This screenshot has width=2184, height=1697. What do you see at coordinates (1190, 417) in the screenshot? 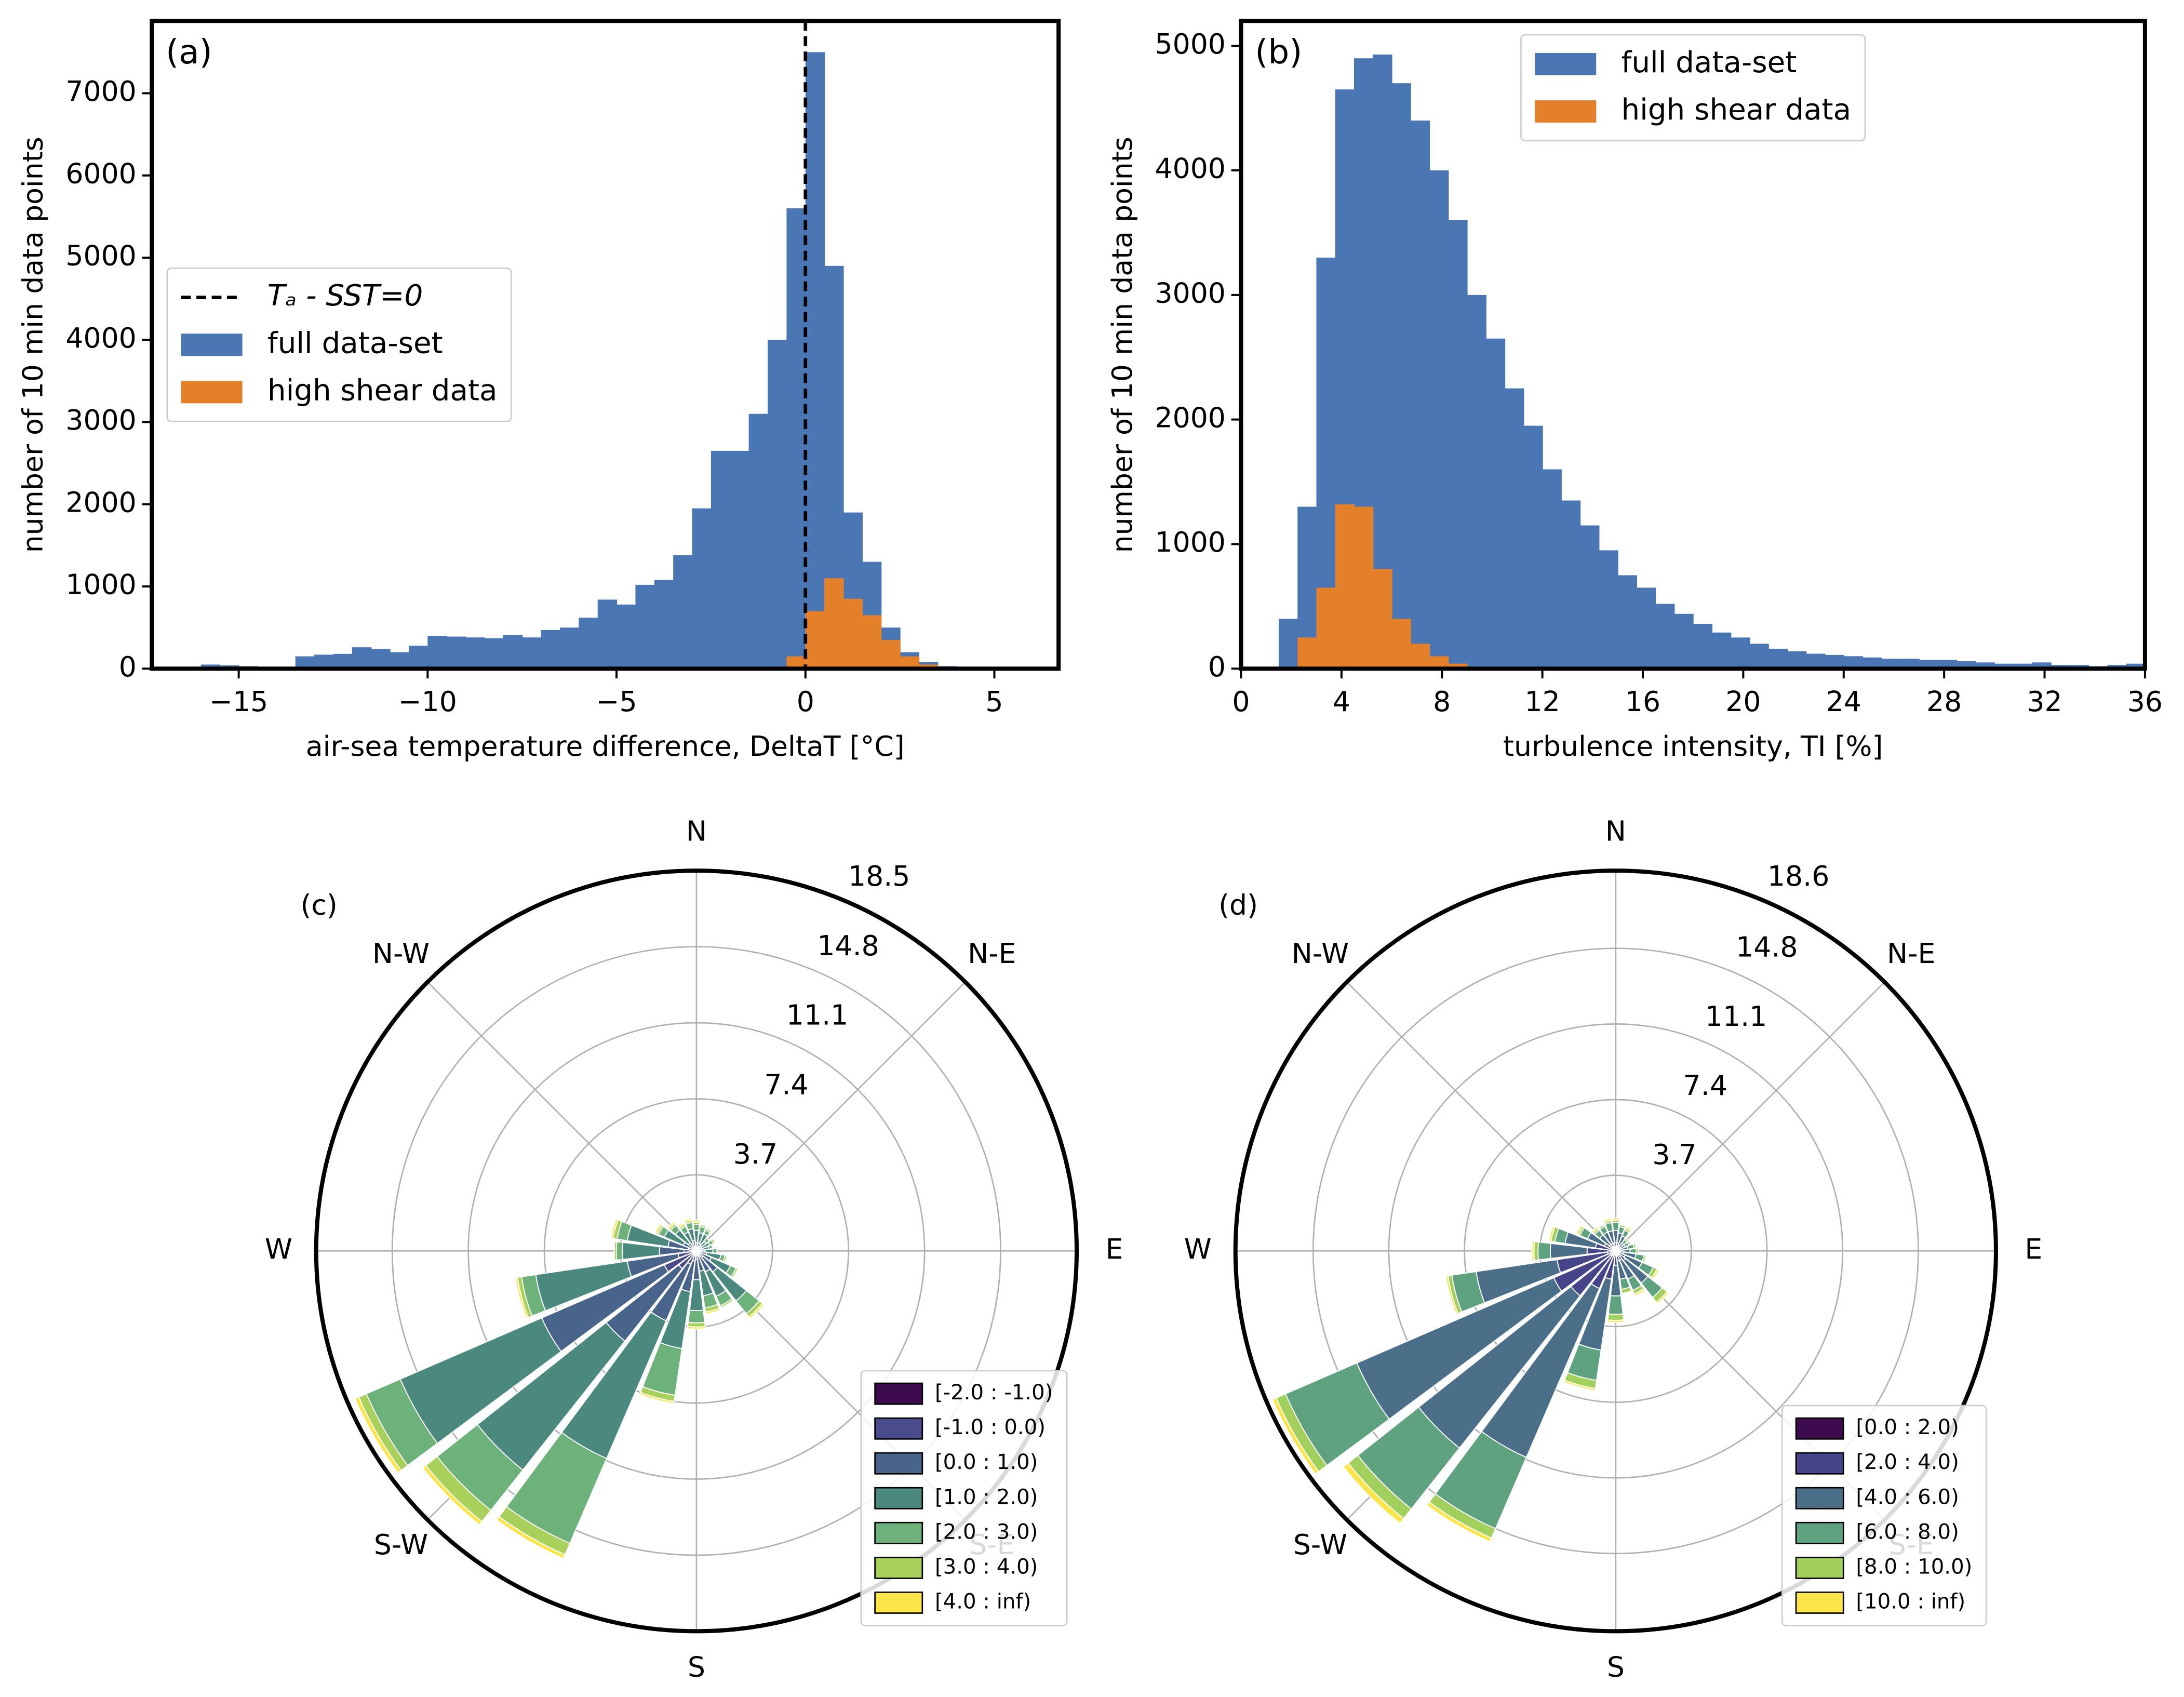
I see `y-tick-label: 2000` at bounding box center [1190, 417].